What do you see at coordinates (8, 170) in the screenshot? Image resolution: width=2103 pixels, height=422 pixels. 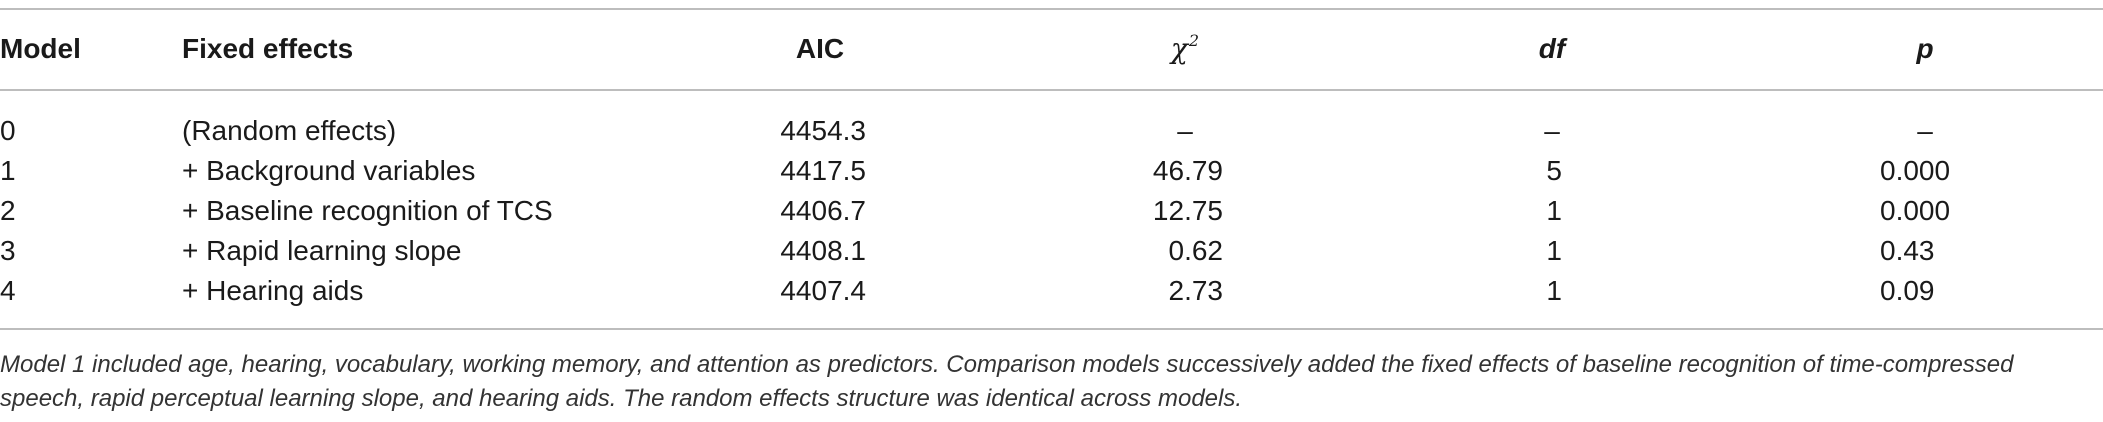 I see `table-row-model: 1` at bounding box center [8, 170].